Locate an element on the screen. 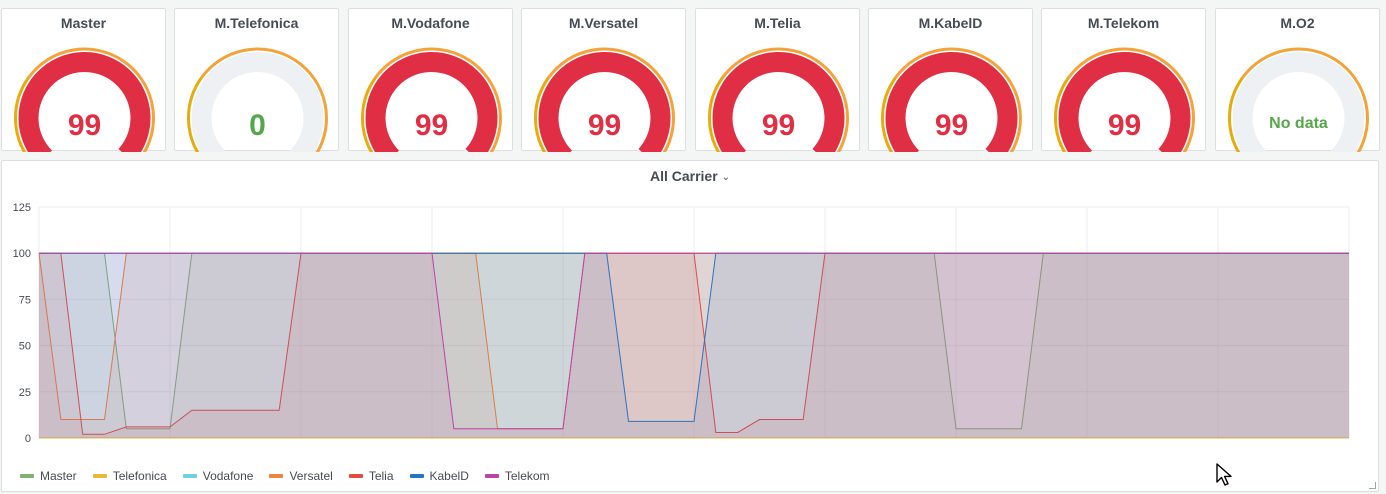 This screenshot has width=1386, height=494. gauge-panel: Master 99 is located at coordinates (83, 80).